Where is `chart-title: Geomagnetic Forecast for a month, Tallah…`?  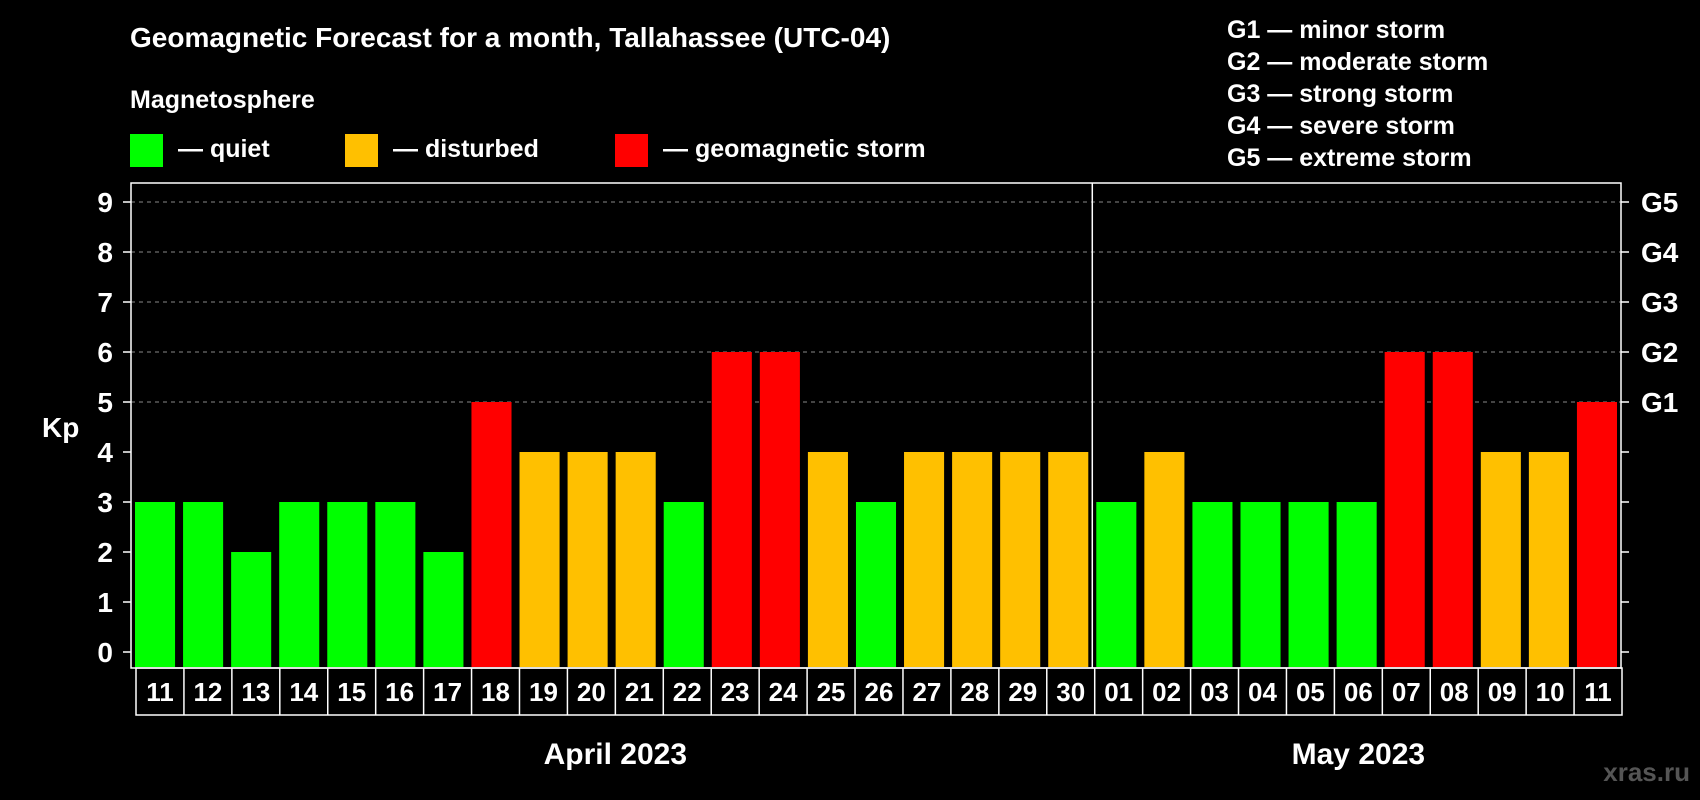 chart-title: Geomagnetic Forecast for a month, Tallah… is located at coordinates (510, 37).